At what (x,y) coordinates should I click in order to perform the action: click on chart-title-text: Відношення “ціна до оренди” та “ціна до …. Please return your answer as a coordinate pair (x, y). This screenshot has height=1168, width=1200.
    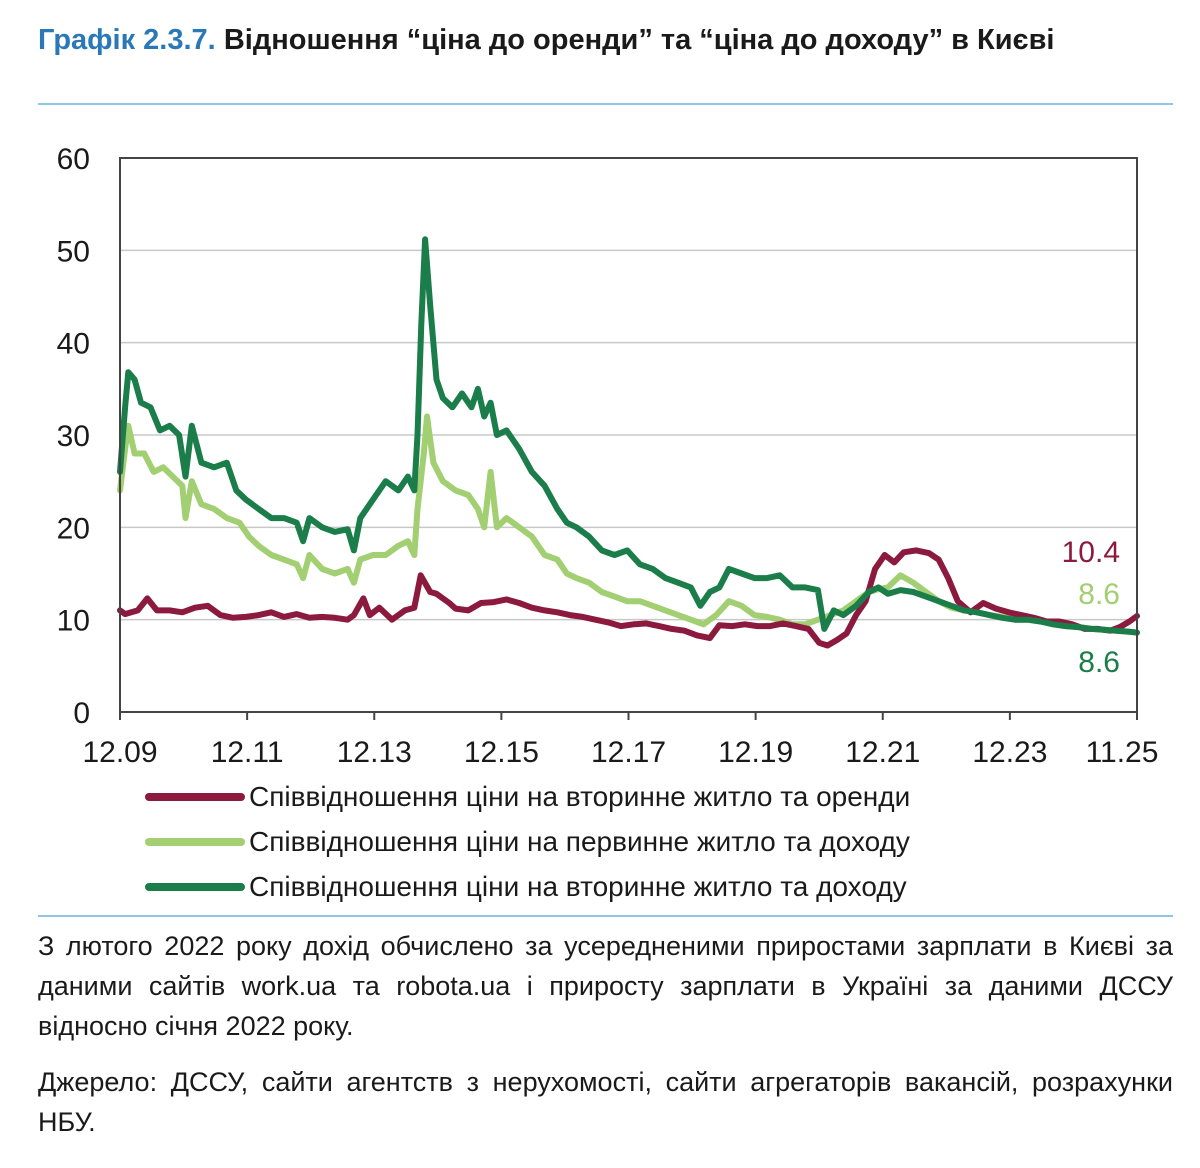
    Looking at the image, I should click on (639, 40).